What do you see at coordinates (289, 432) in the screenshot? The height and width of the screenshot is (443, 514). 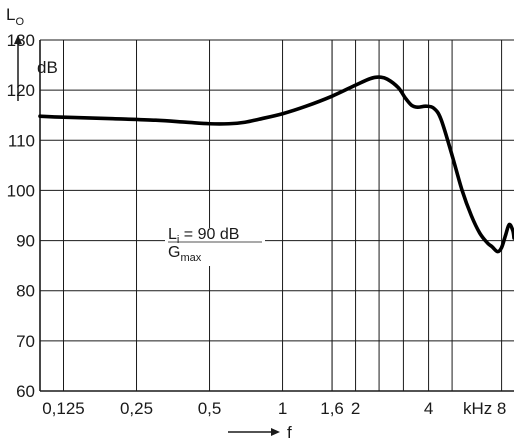 I see `x-axis-title: f` at bounding box center [289, 432].